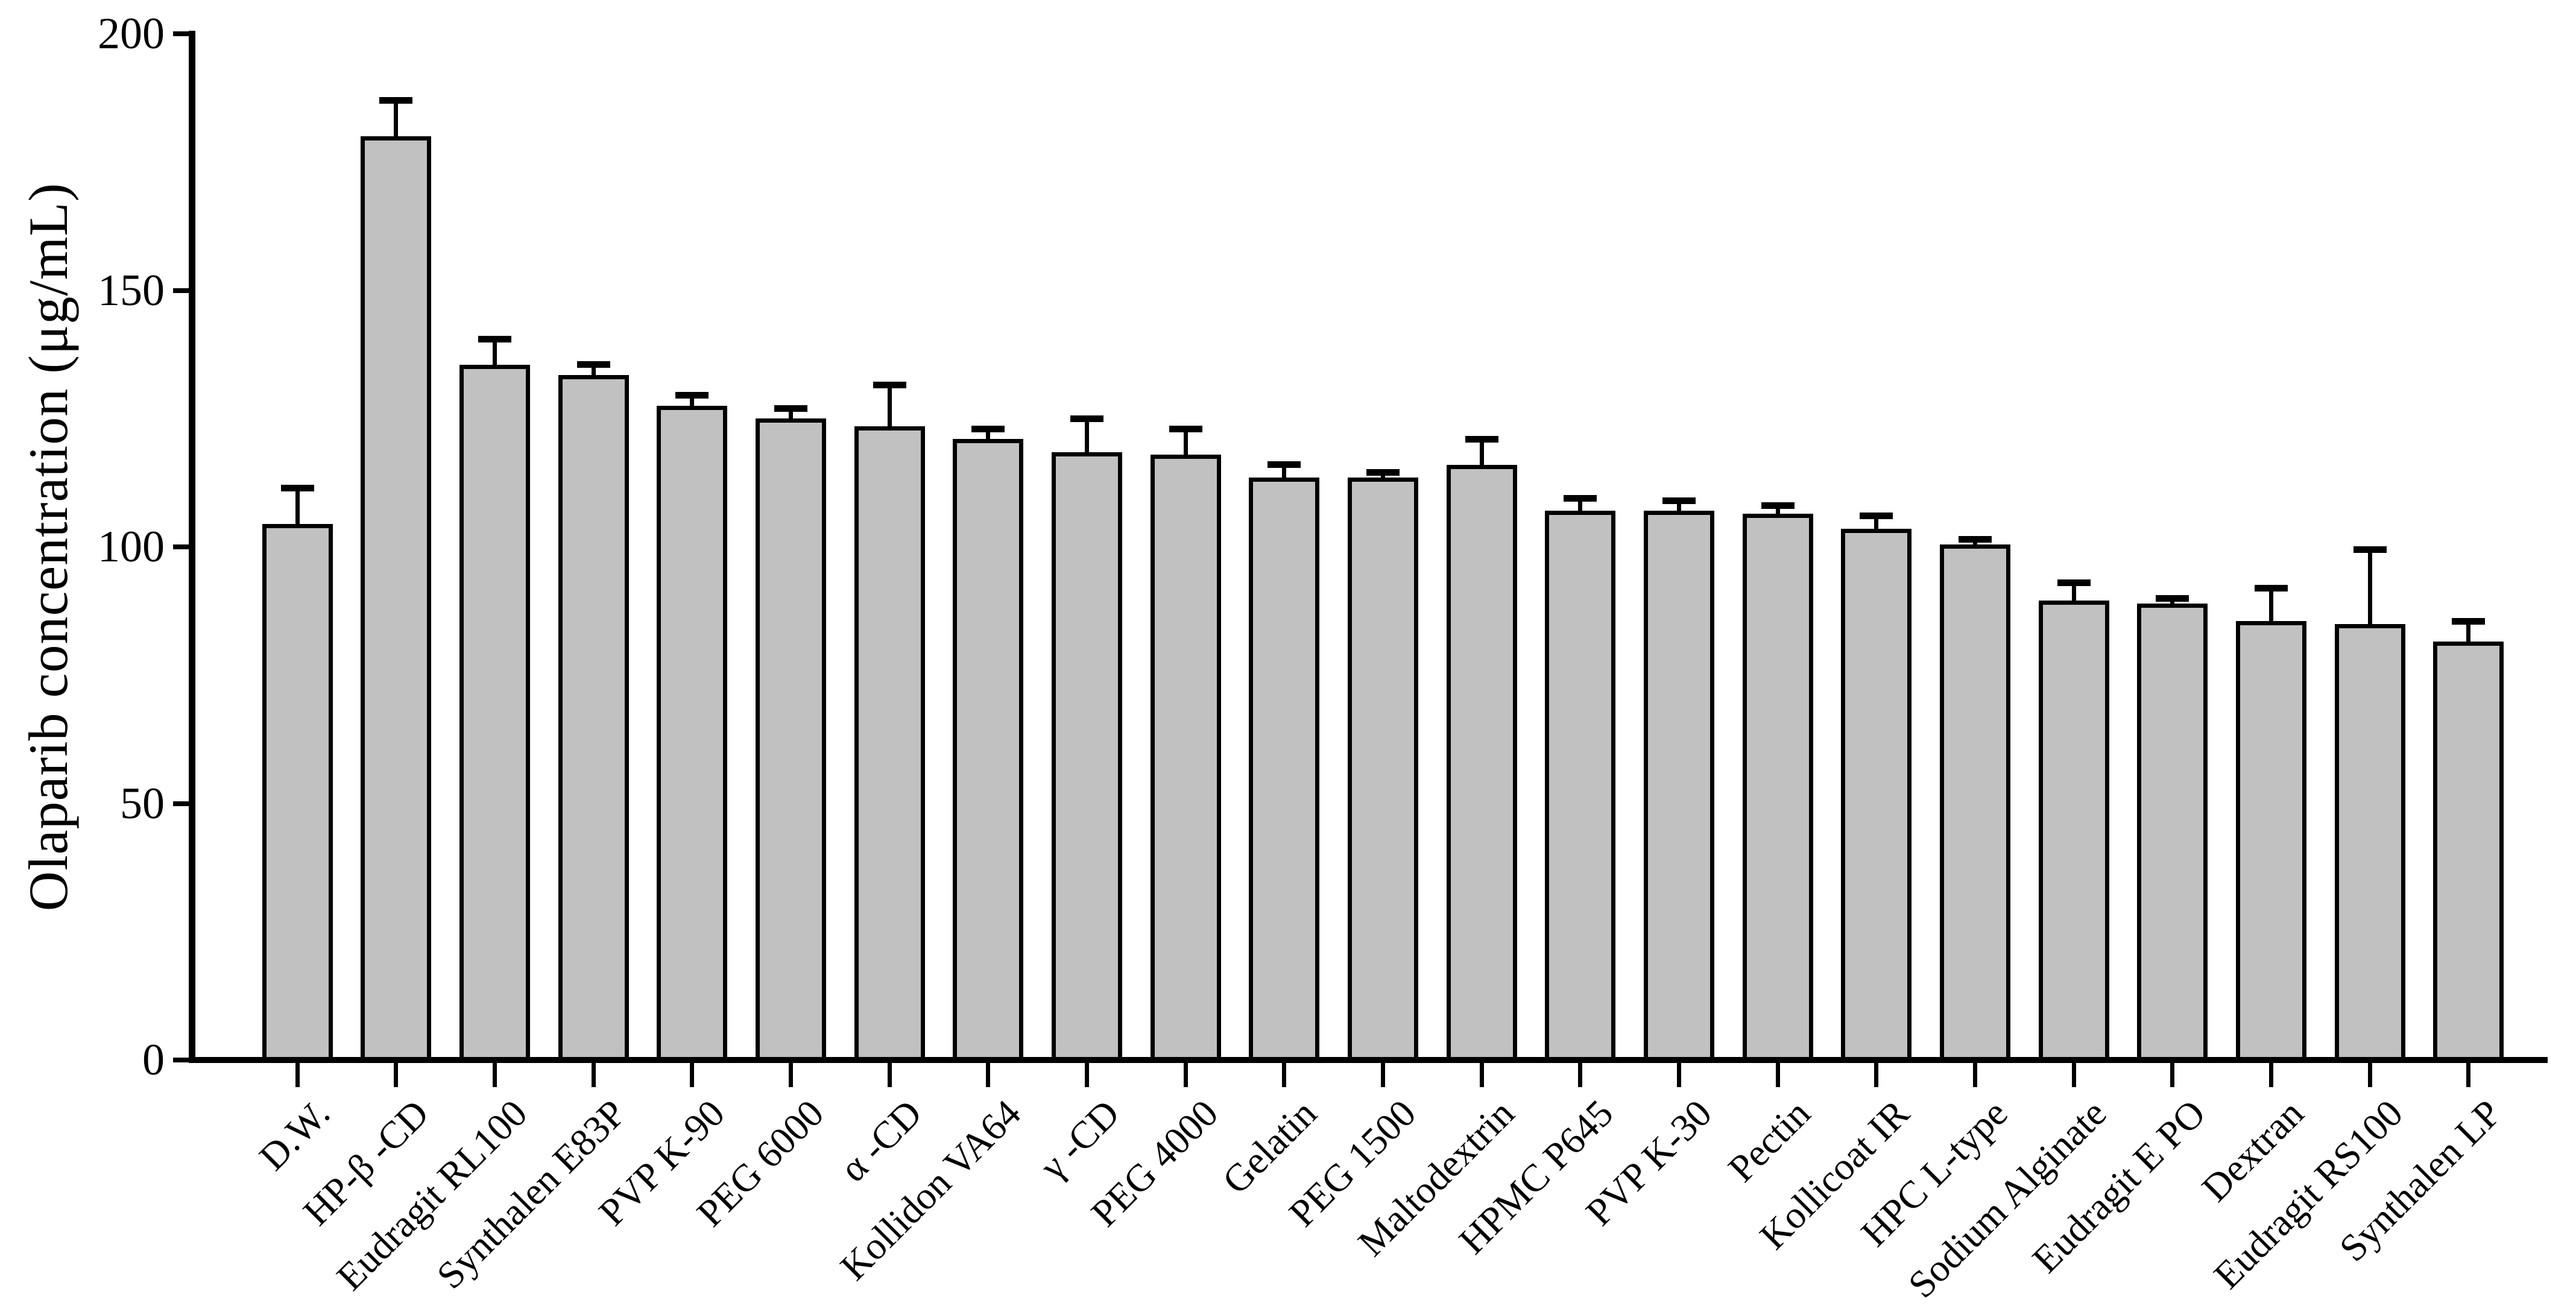  Describe the element at coordinates (131, 547) in the screenshot. I see `y-tick-label: 100` at that location.